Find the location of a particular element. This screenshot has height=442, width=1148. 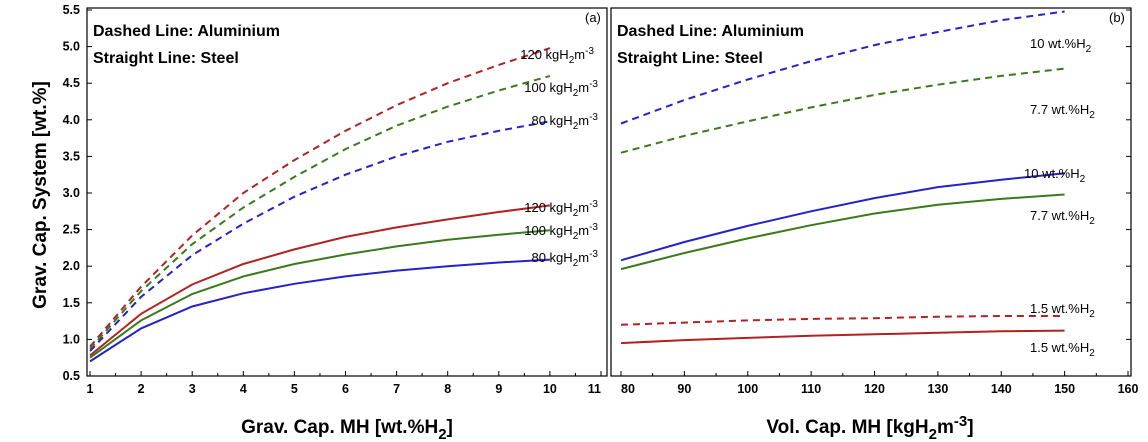

y-tick-label: 2.5 is located at coordinates (71, 230).